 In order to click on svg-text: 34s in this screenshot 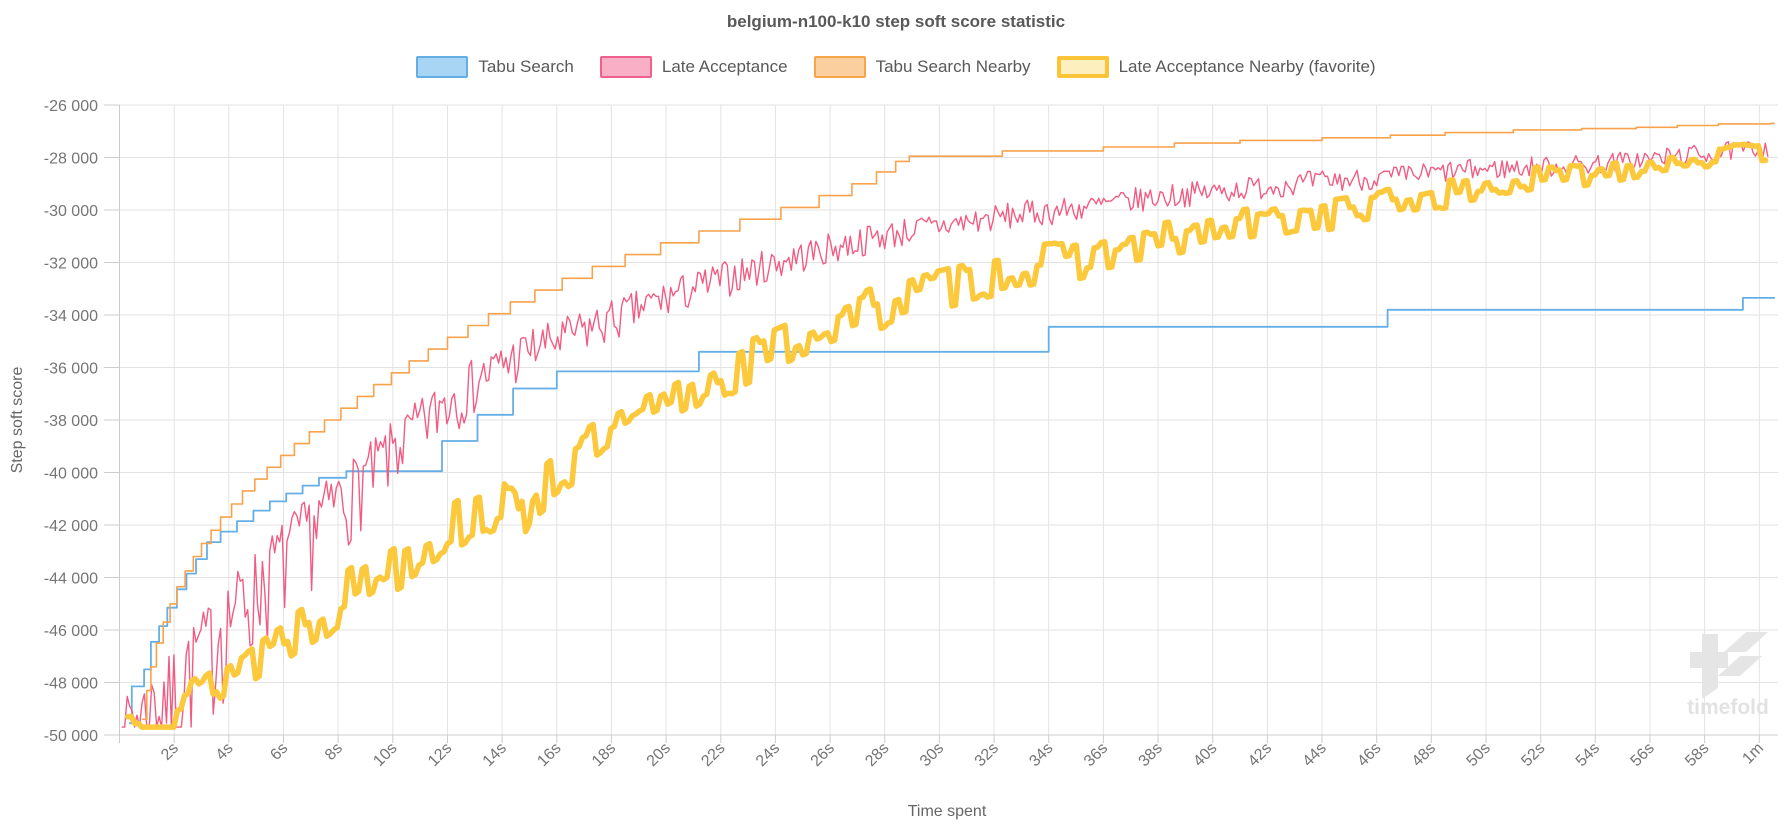, I will do `click(1041, 755)`.